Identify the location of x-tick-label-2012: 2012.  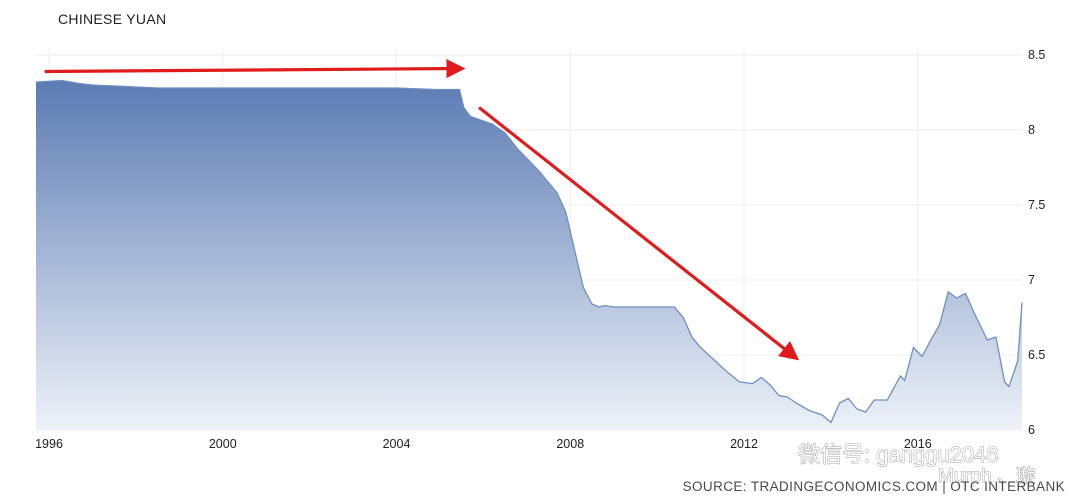
(744, 444).